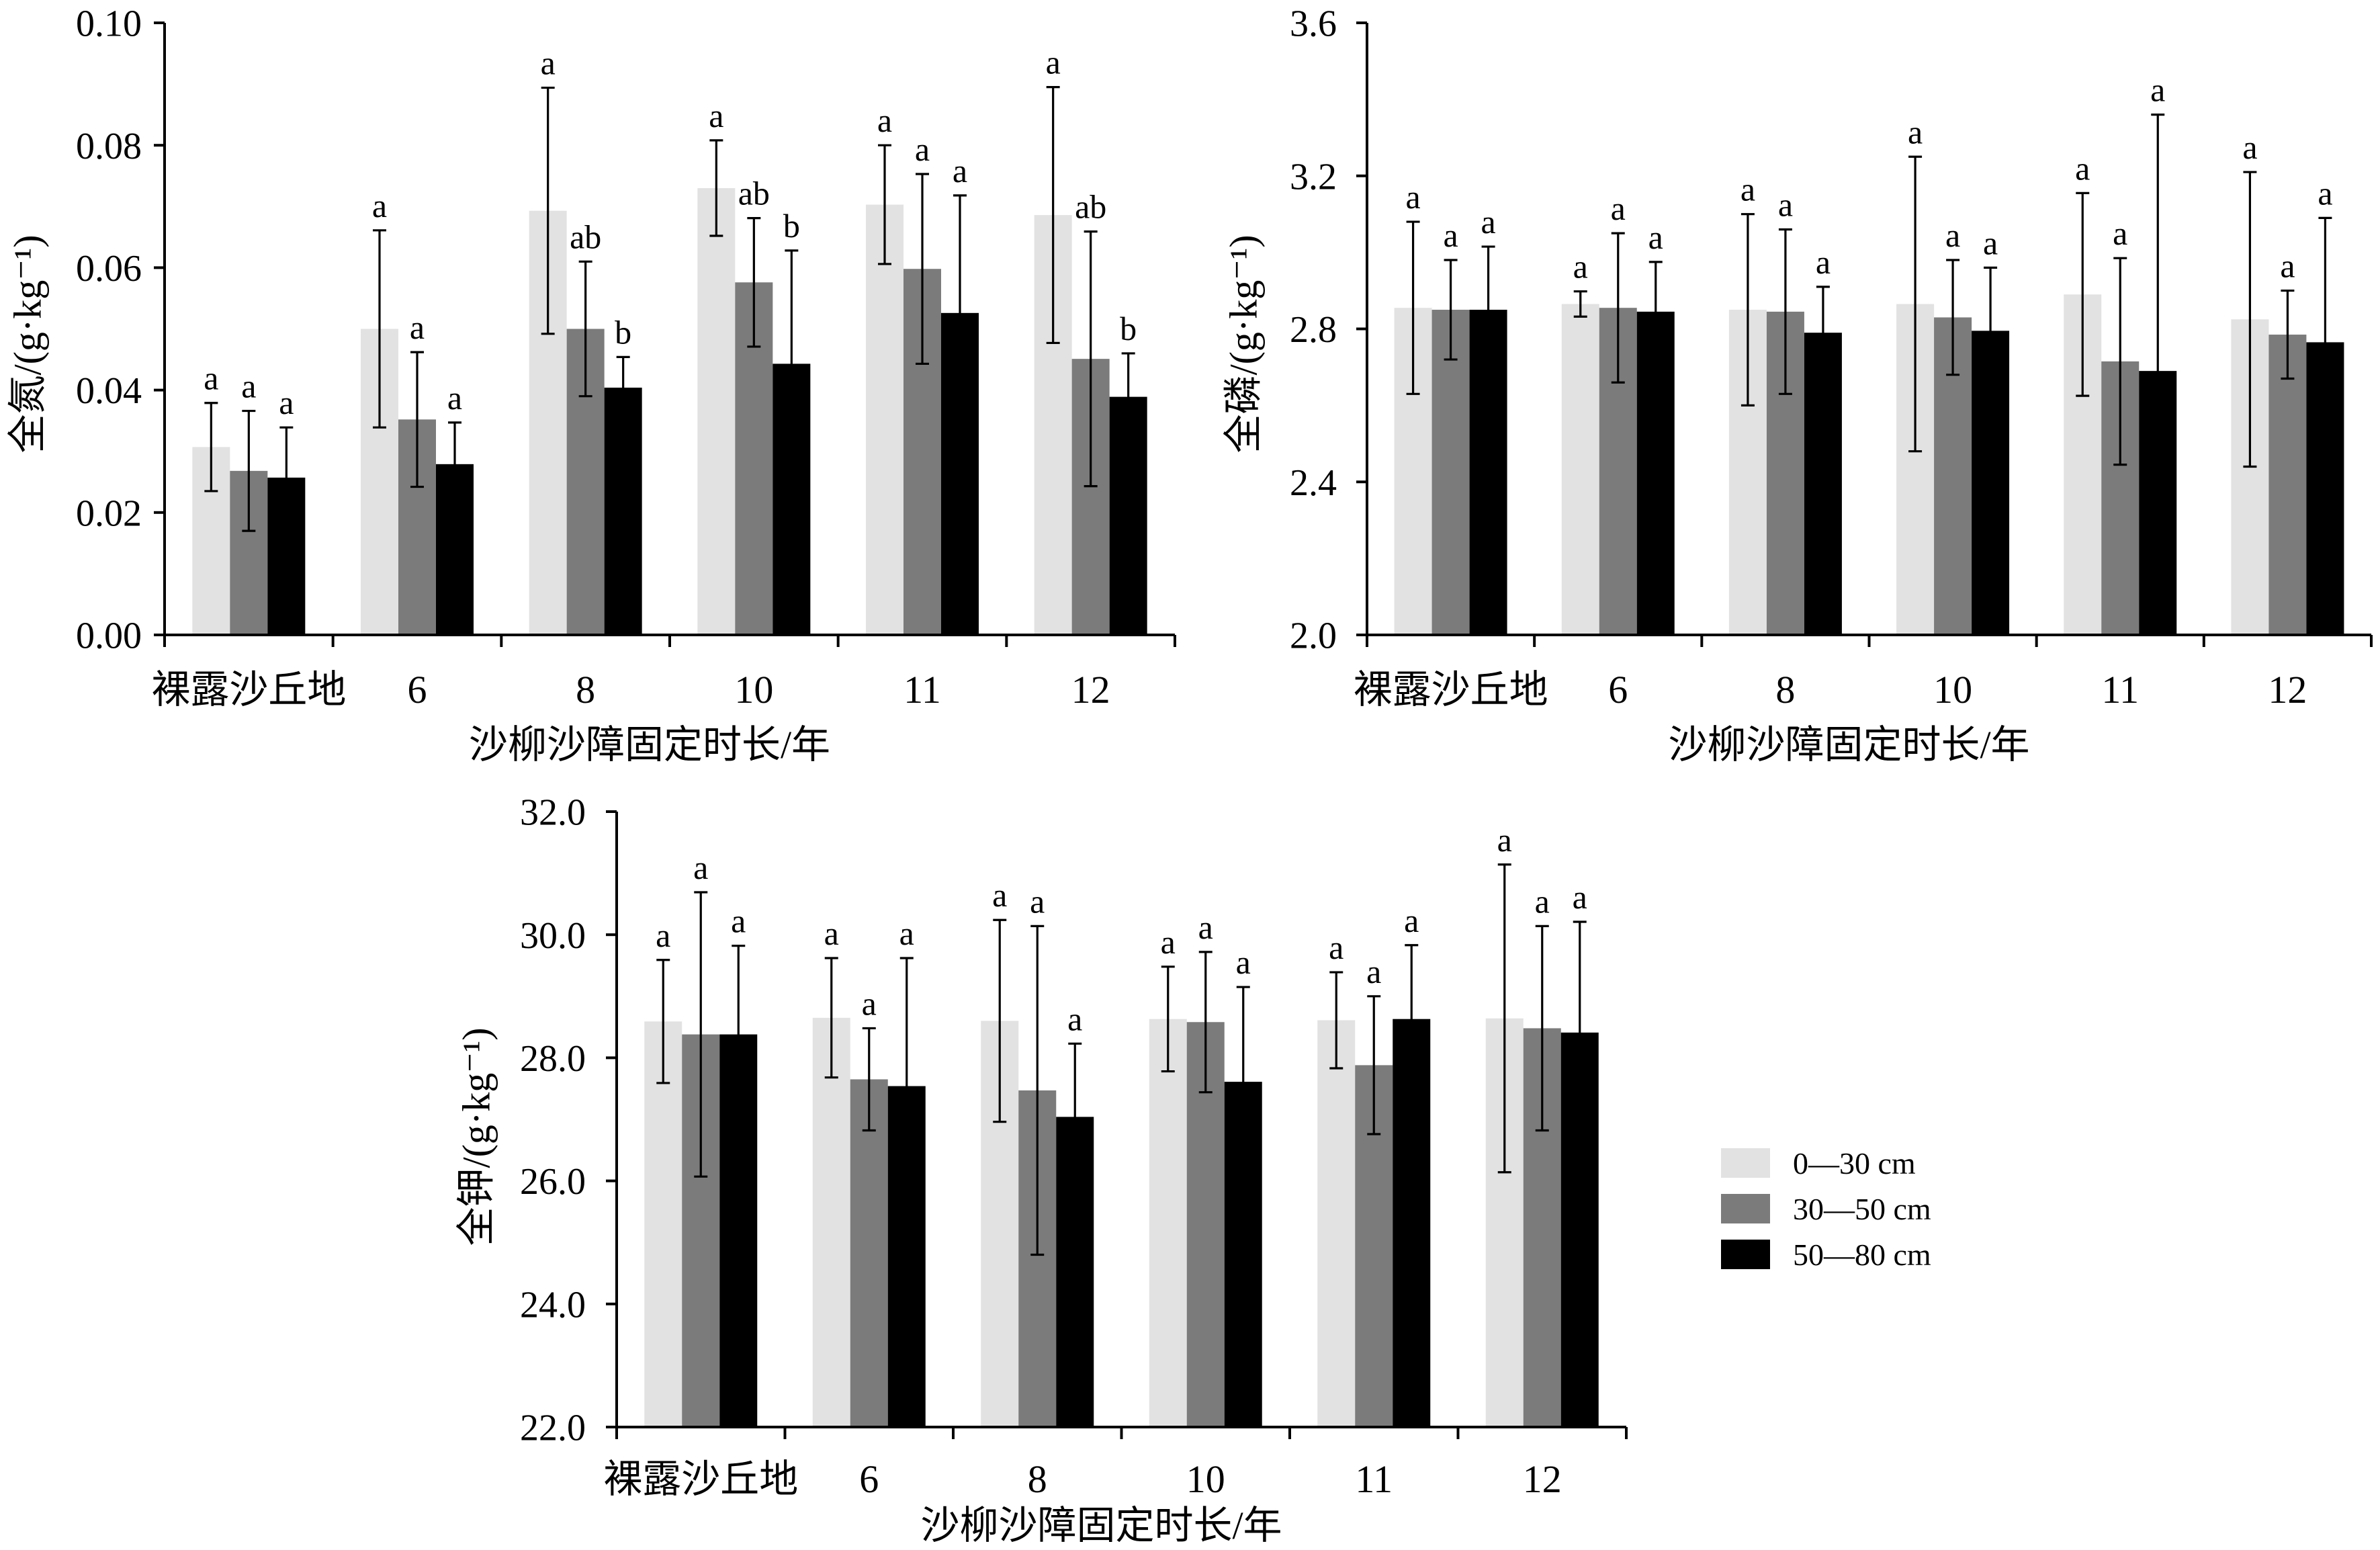 This screenshot has height=1550, width=2380. What do you see at coordinates (553, 1059) in the screenshot?
I see `y-tick-label: 28.0` at bounding box center [553, 1059].